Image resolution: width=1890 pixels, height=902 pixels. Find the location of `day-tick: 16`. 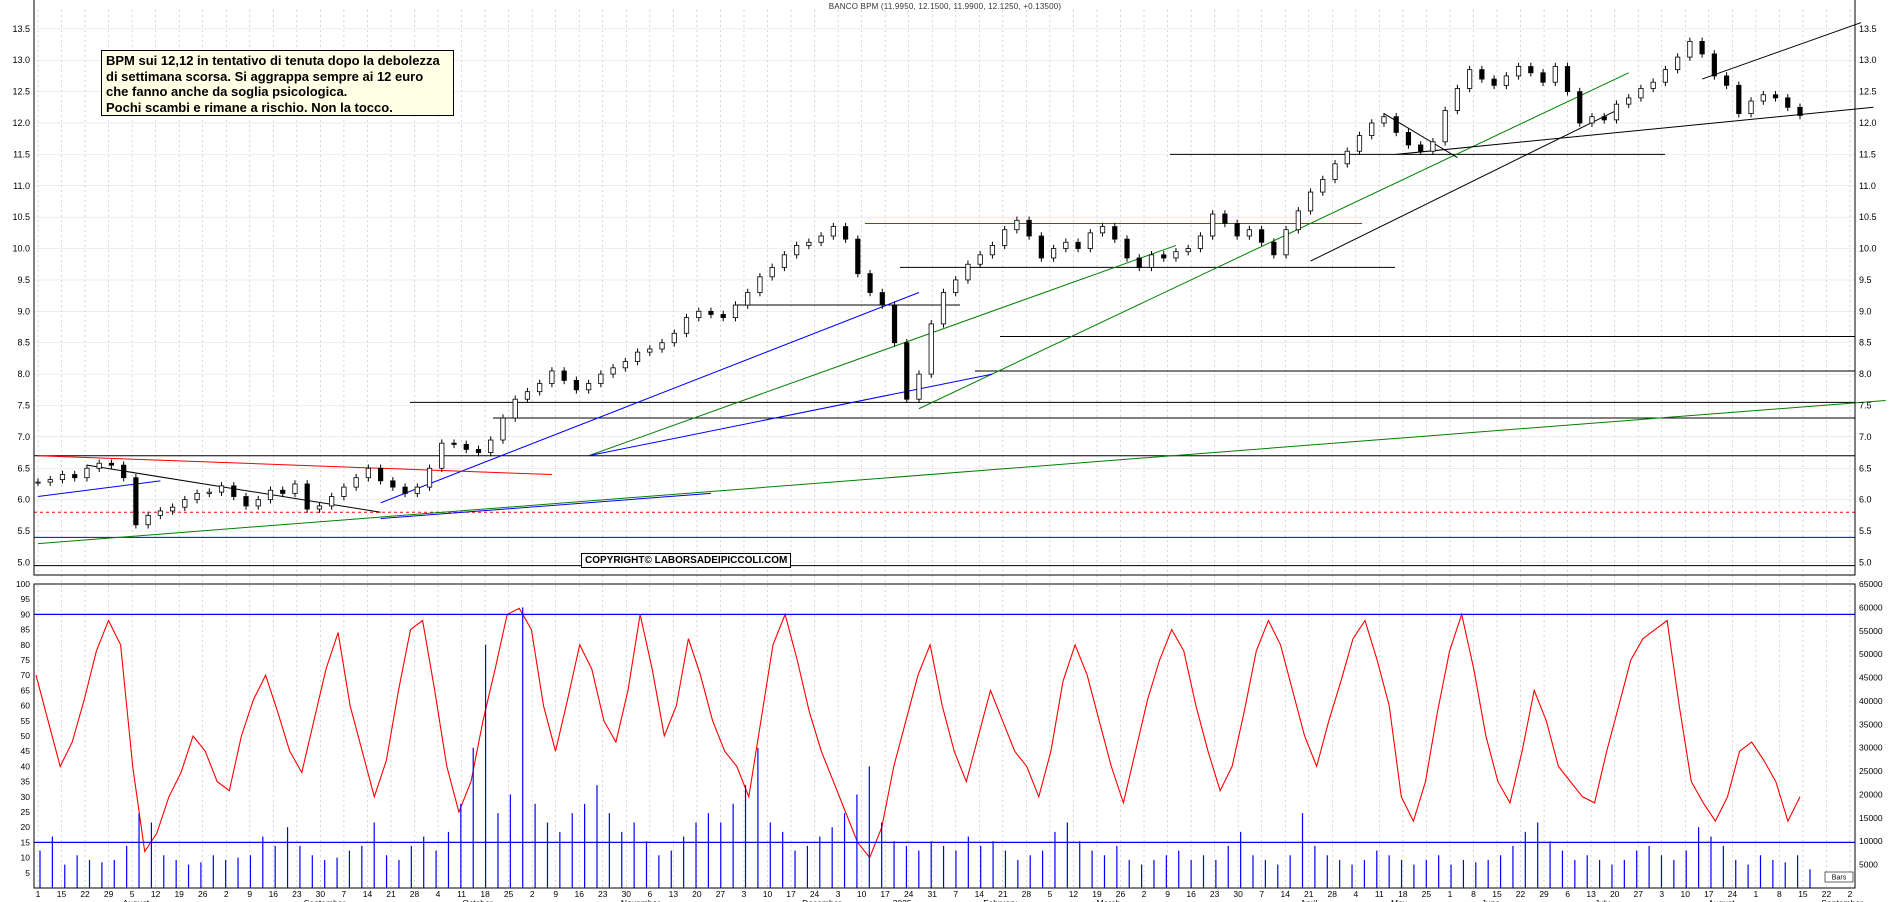

day-tick: 16 is located at coordinates (580, 894).